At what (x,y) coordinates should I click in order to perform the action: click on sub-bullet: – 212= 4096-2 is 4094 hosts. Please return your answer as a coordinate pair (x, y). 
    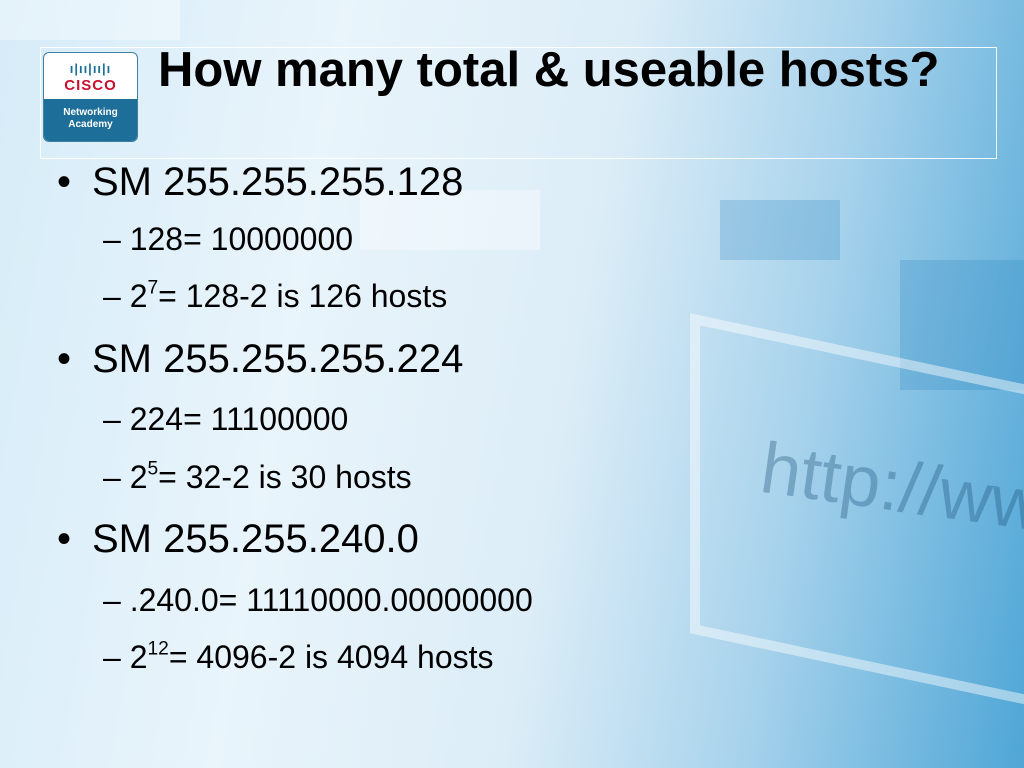
    Looking at the image, I should click on (298, 656).